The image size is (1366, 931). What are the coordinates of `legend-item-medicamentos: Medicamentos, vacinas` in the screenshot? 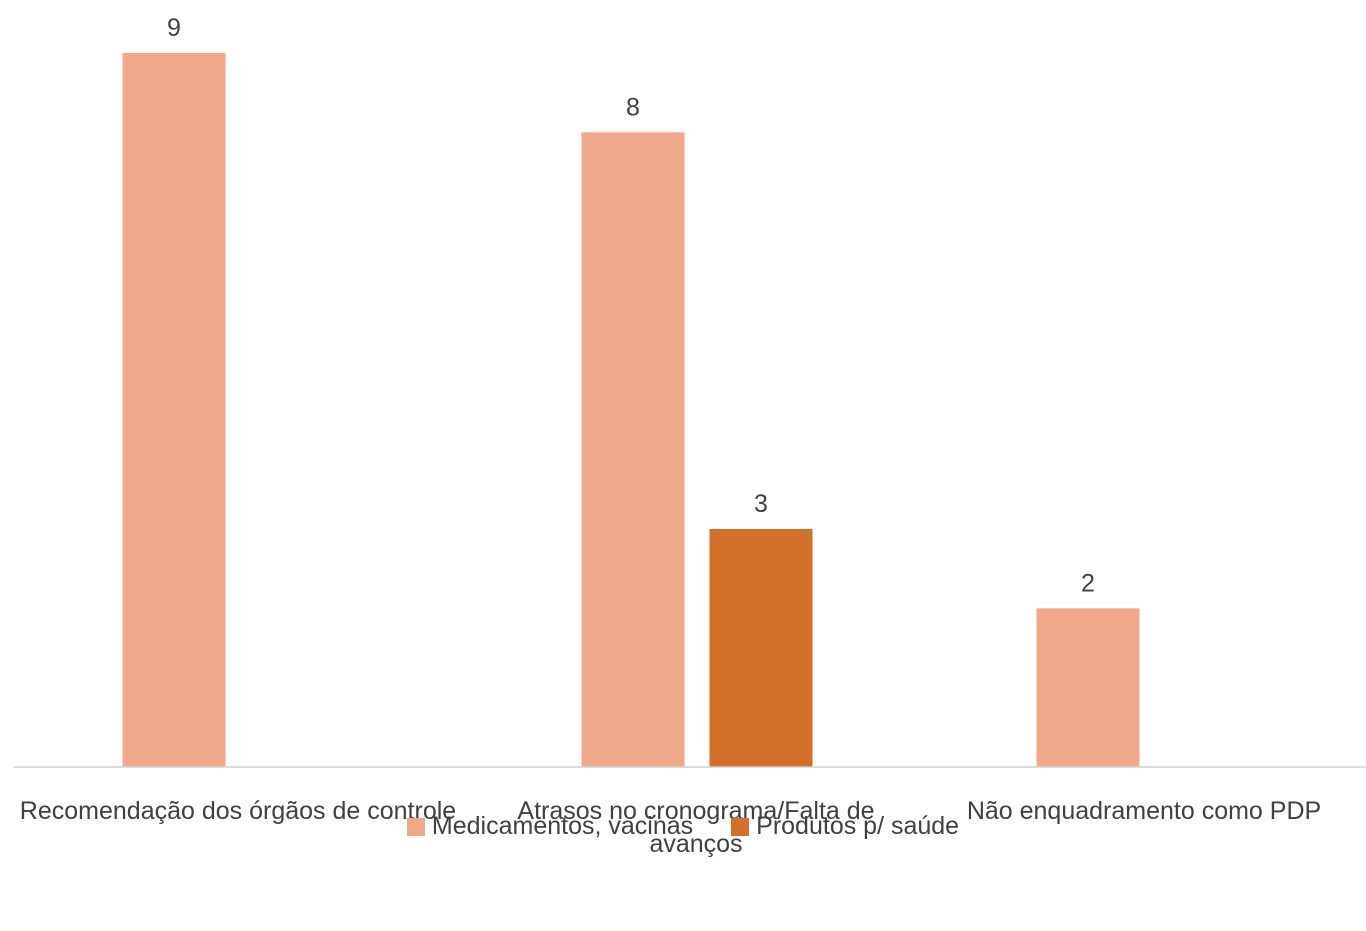 It's located at (550, 826).